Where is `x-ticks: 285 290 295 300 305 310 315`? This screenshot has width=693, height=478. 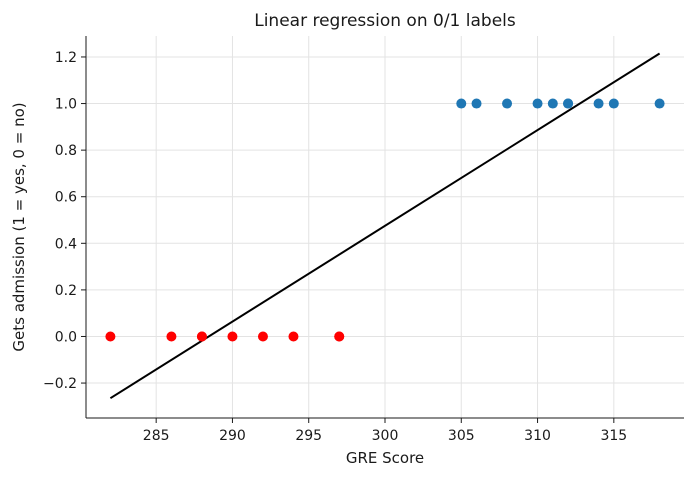
x-ticks: 285 290 295 300 305 310 315 is located at coordinates (385, 431).